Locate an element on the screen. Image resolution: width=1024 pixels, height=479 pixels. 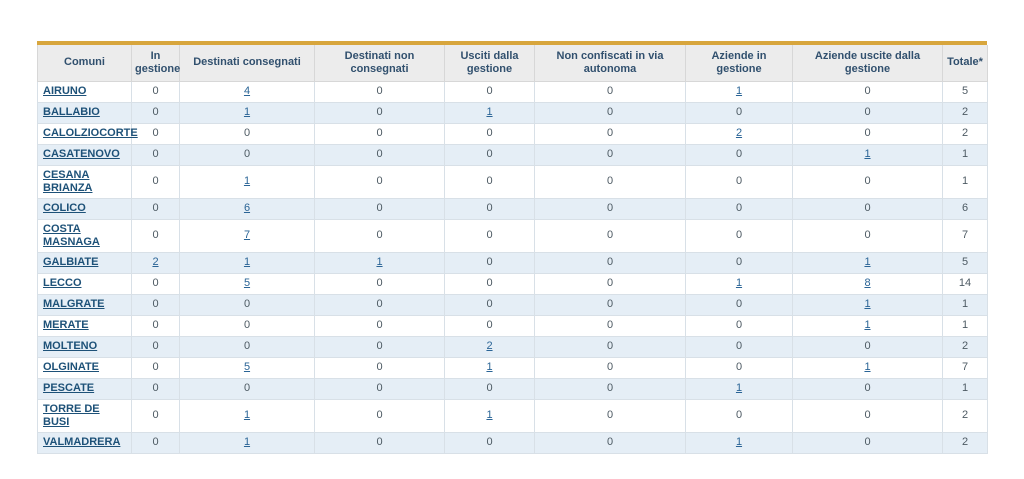
comune-cell: MOLTENO is located at coordinates (84, 346).